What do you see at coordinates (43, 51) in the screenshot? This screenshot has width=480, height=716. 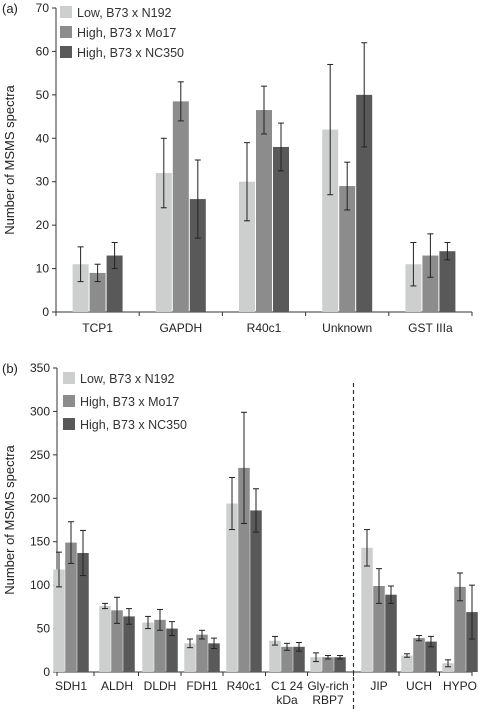 I see `y-tick-label: 60` at bounding box center [43, 51].